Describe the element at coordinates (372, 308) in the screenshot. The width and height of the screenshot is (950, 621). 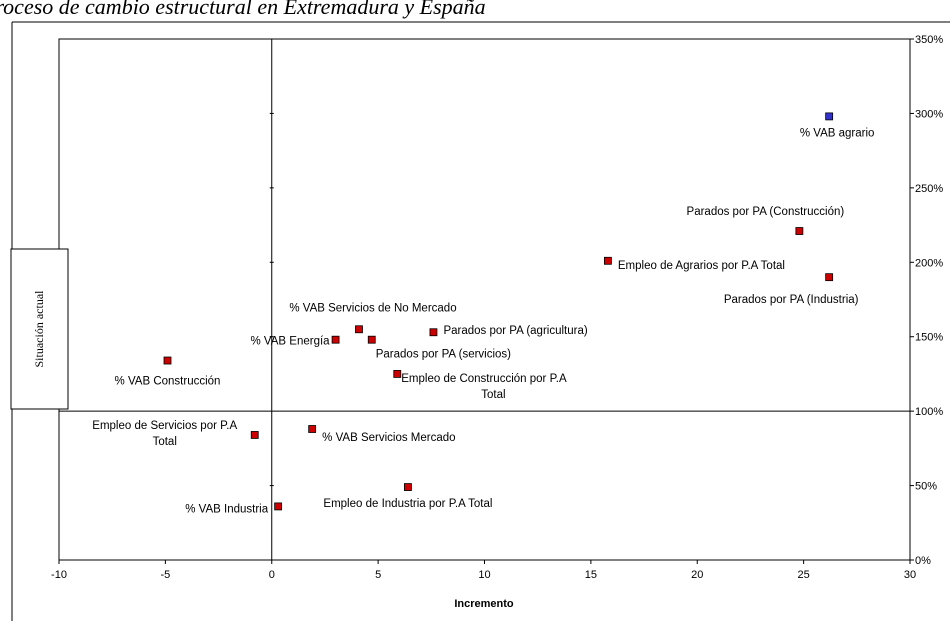
I see `point-label: % VAB Servicios de No Mercado` at that location.